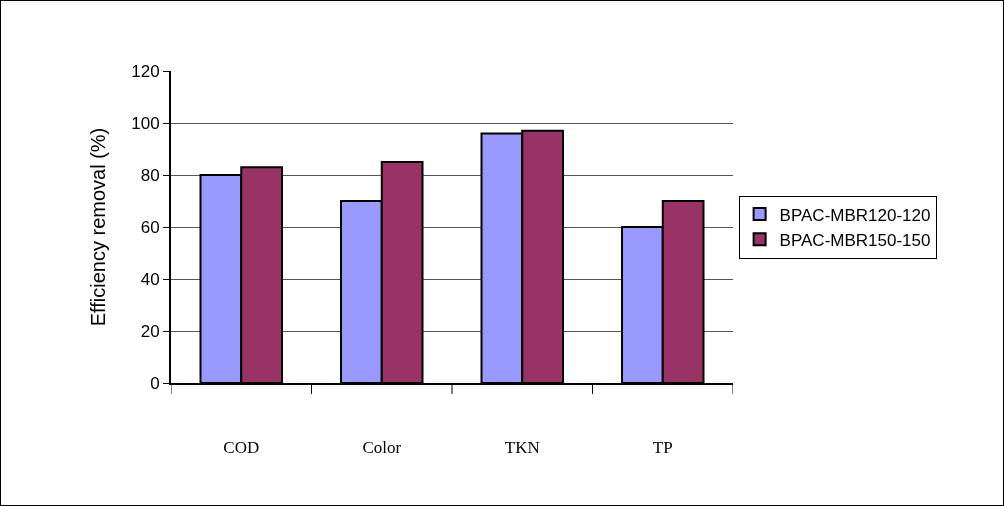 This screenshot has width=1004, height=506. What do you see at coordinates (98, 227) in the screenshot?
I see `y-axis-title: Efficiency removal (%)` at bounding box center [98, 227].